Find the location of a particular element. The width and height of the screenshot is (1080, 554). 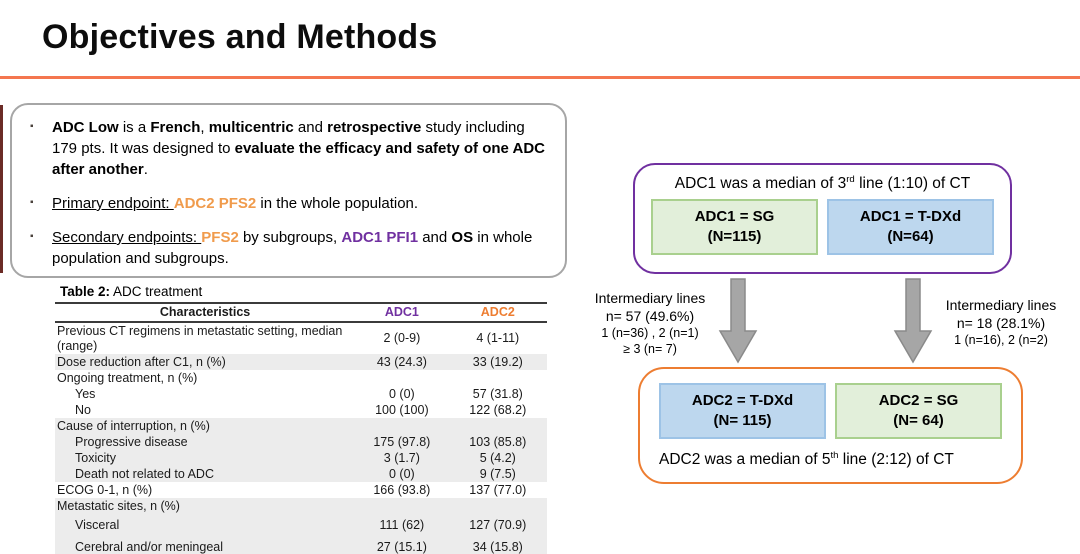

table-row: Toxicity 3 (1.7) 5 (4.2) is located at coordinates (301, 458).